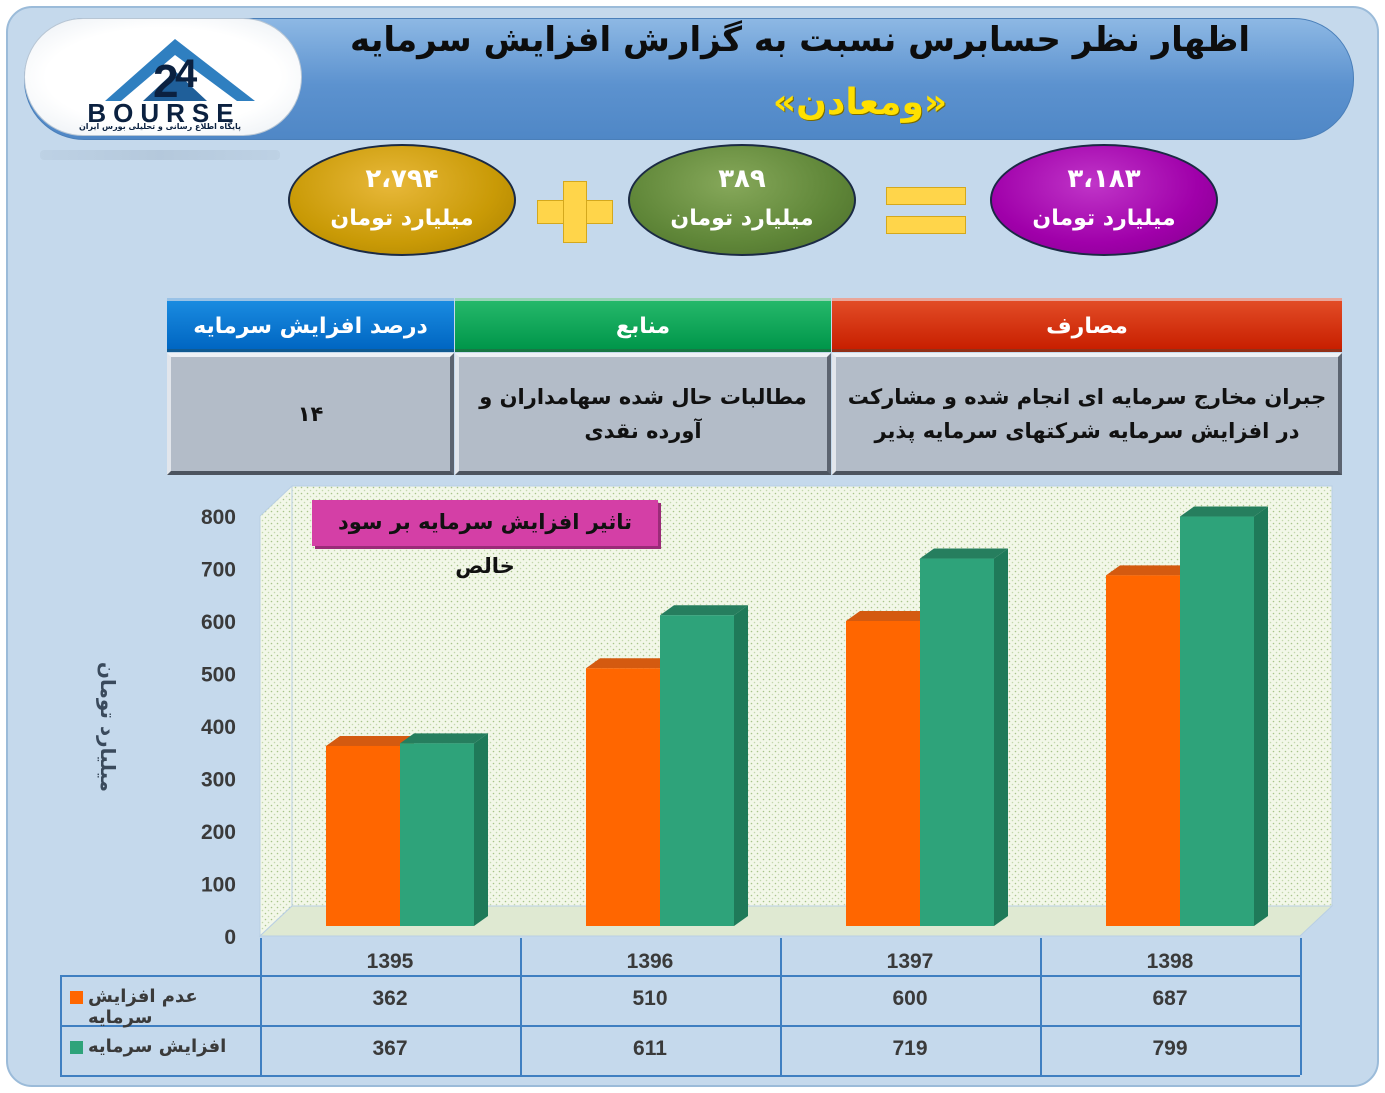  Describe the element at coordinates (643, 325) in the screenshot. I see `header-sources: منابع` at that location.